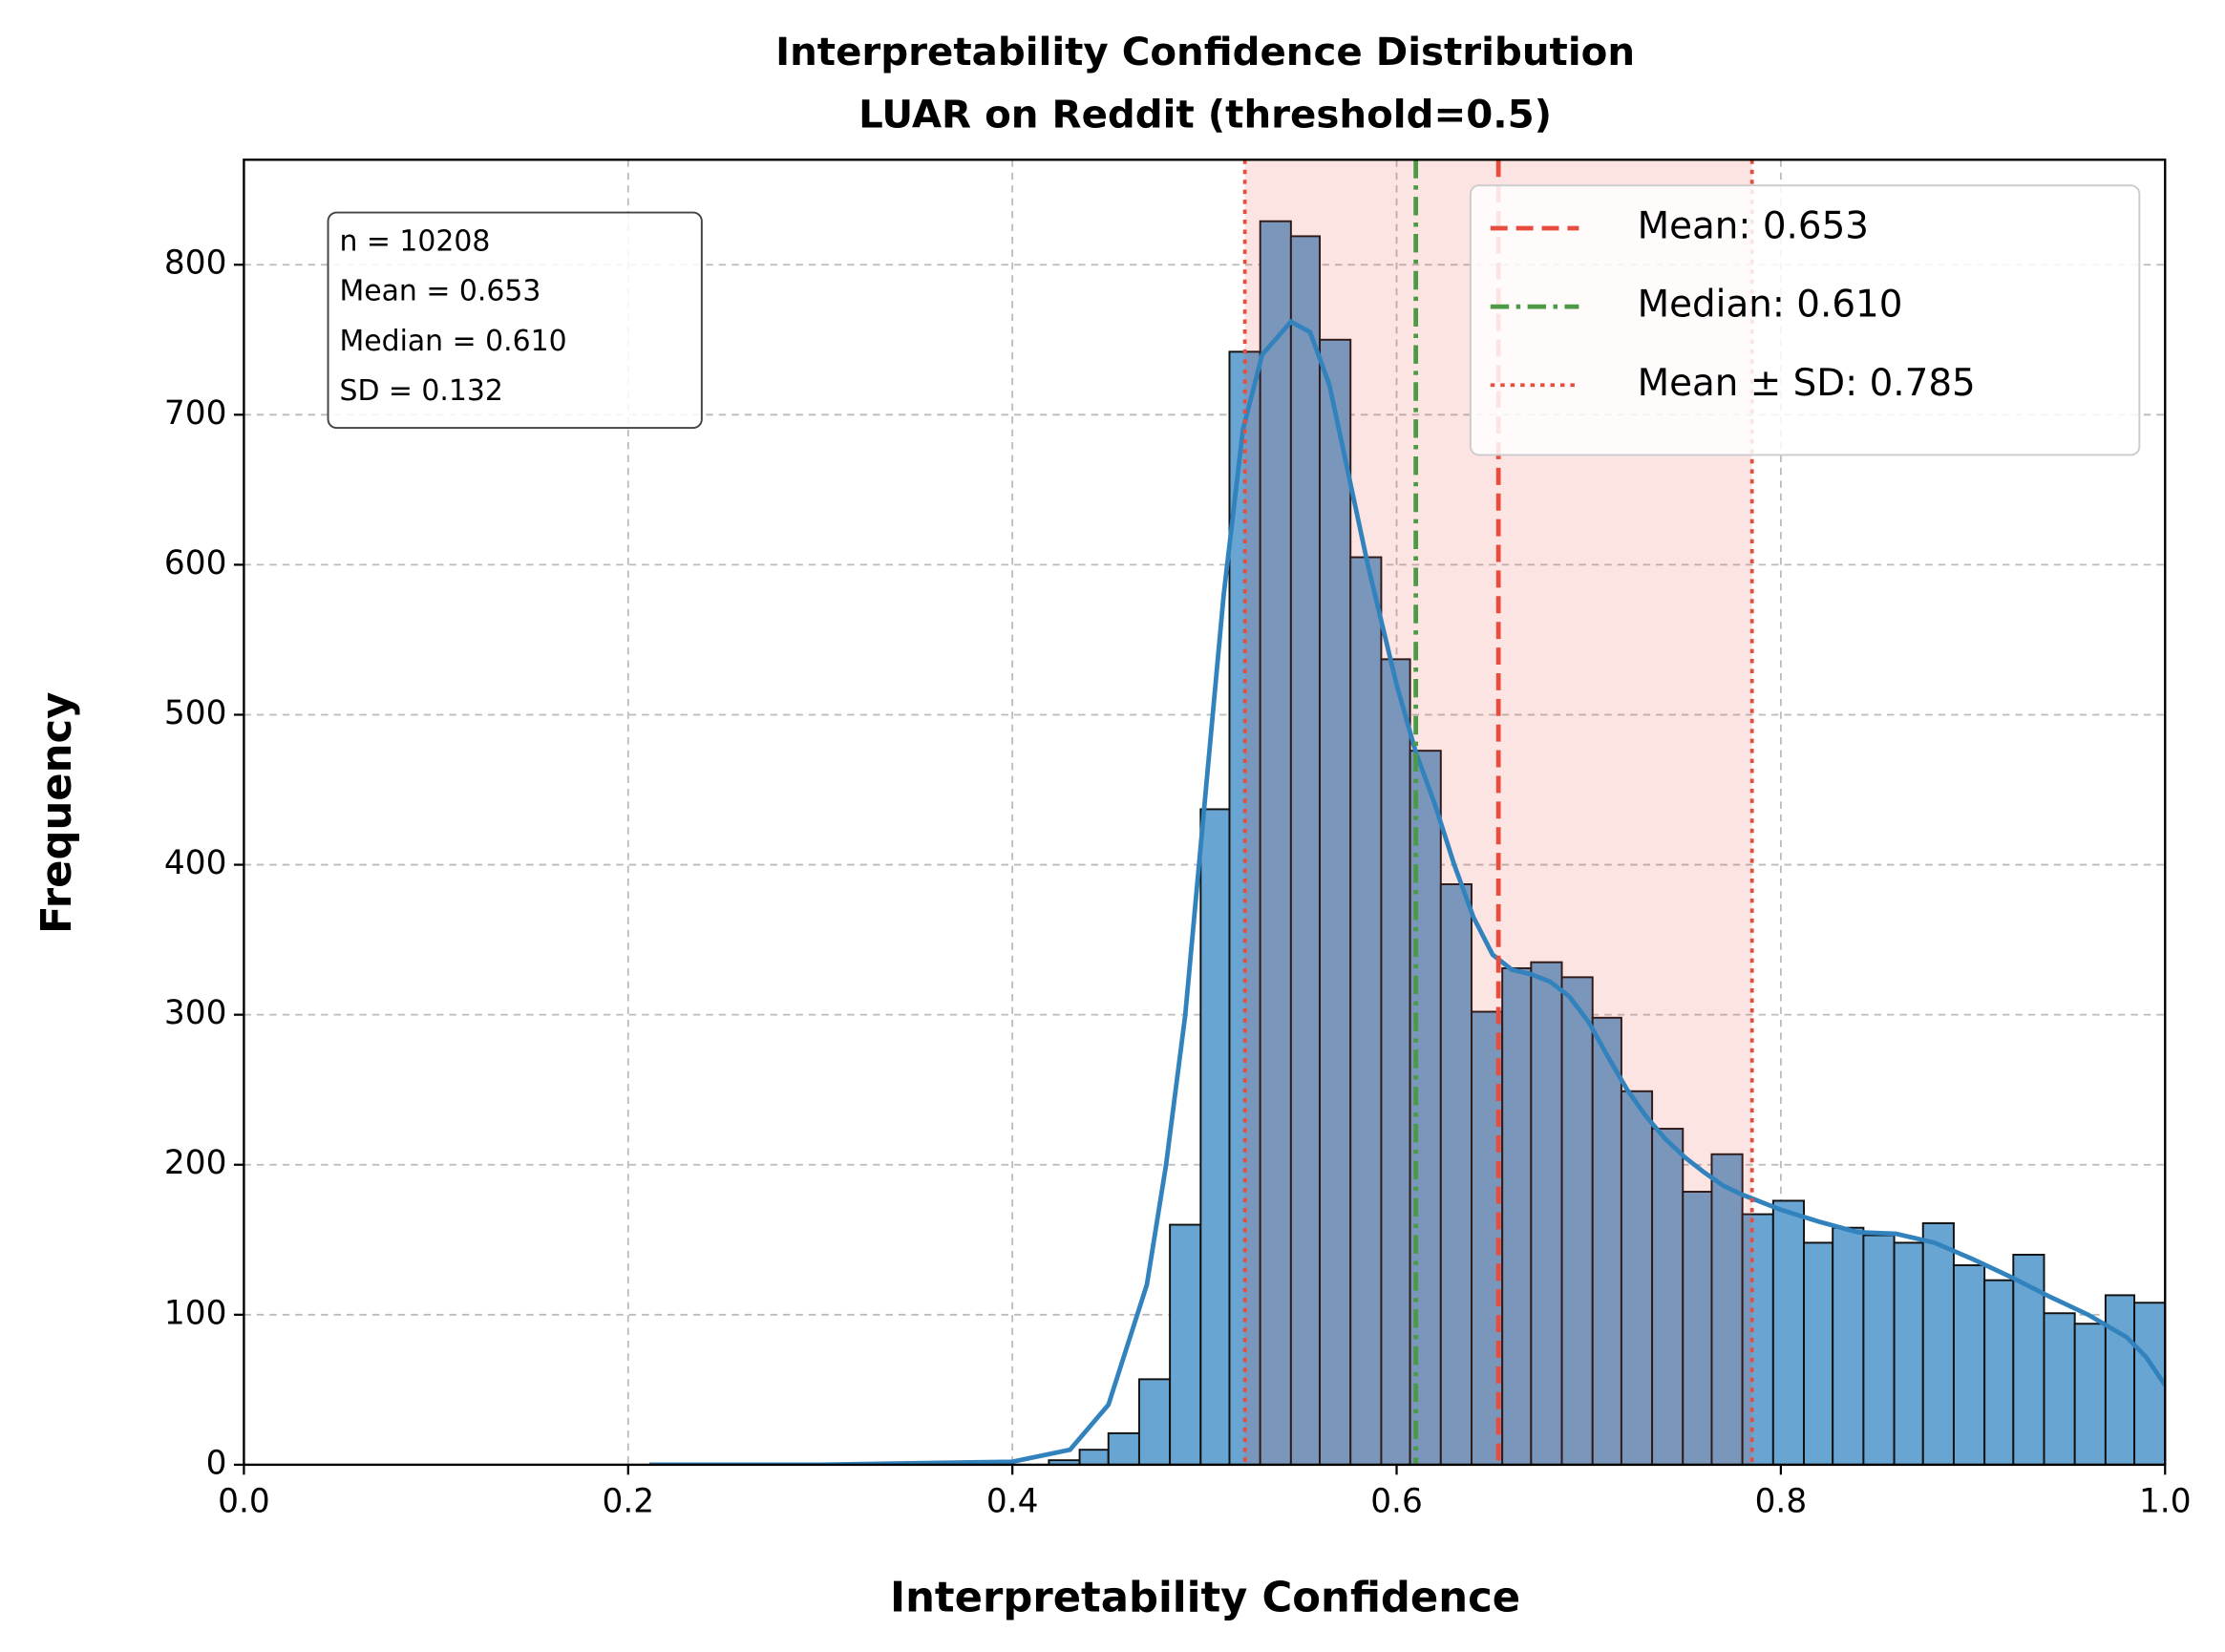 The width and height of the screenshot is (2225, 1652). What do you see at coordinates (439, 291) in the screenshot?
I see `annotation-text: Mean = 0.653` at bounding box center [439, 291].